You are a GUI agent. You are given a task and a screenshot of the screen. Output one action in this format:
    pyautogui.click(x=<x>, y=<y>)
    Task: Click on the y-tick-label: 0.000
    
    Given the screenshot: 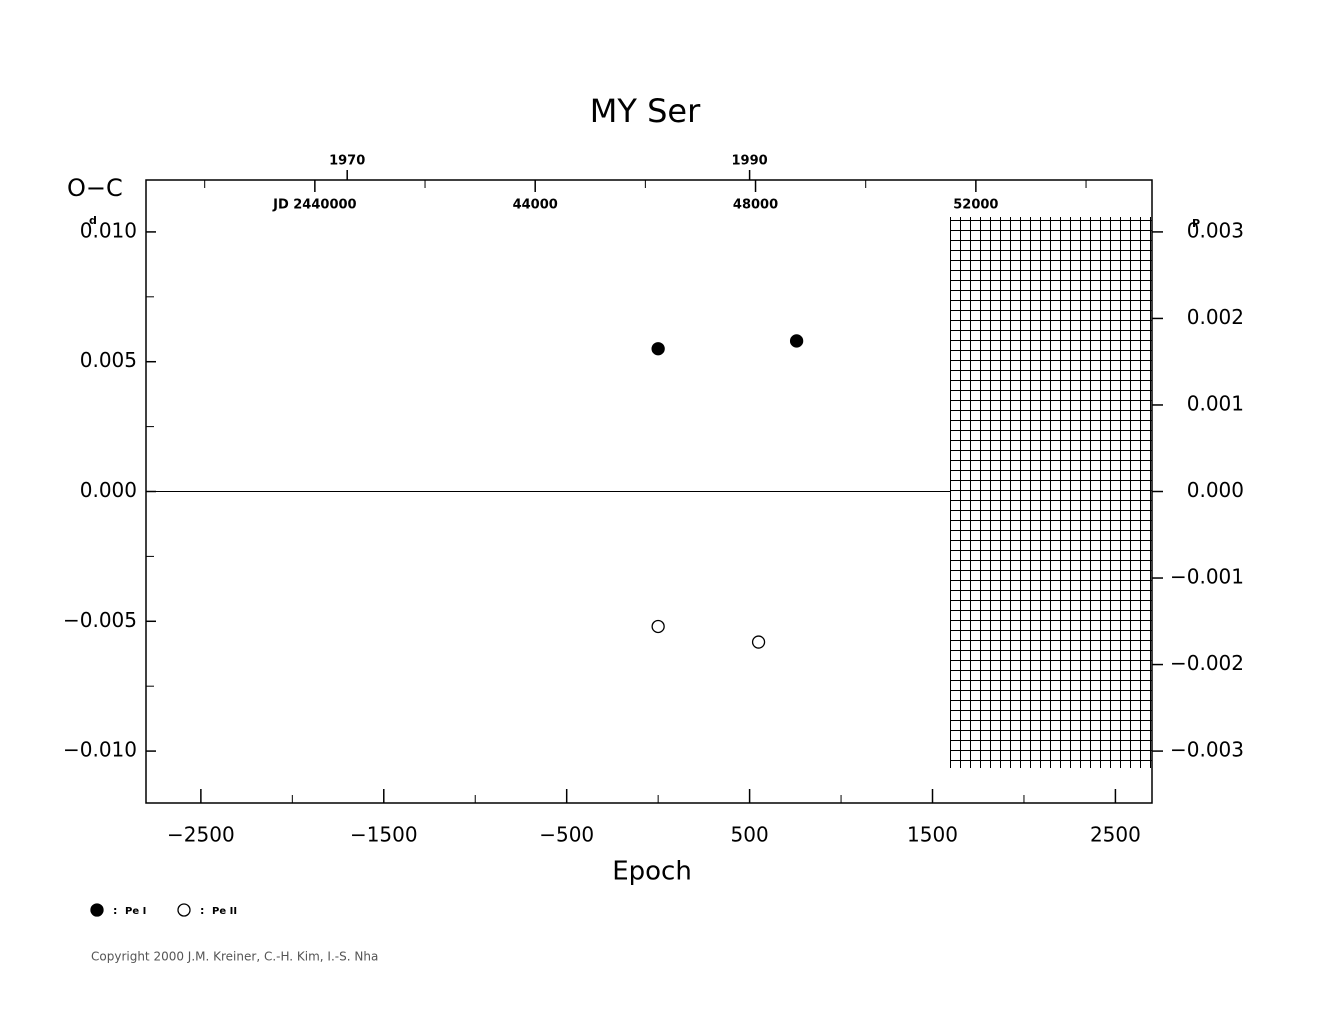 What is the action you would take?
    pyautogui.click(x=108, y=490)
    